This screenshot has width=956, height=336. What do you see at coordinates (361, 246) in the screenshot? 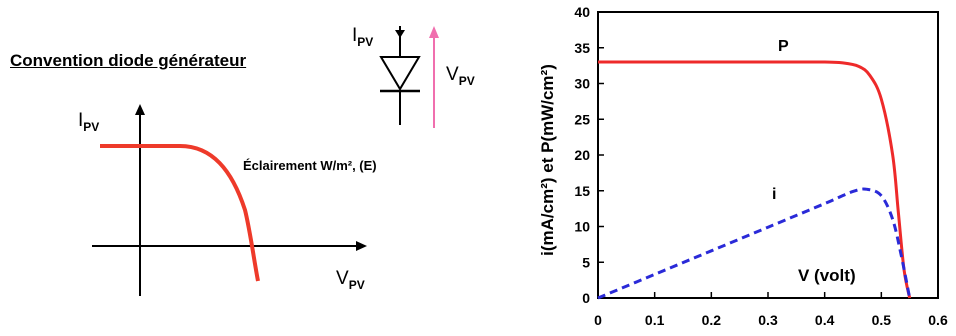
I see `sketch-x-arrowhead` at bounding box center [361, 246].